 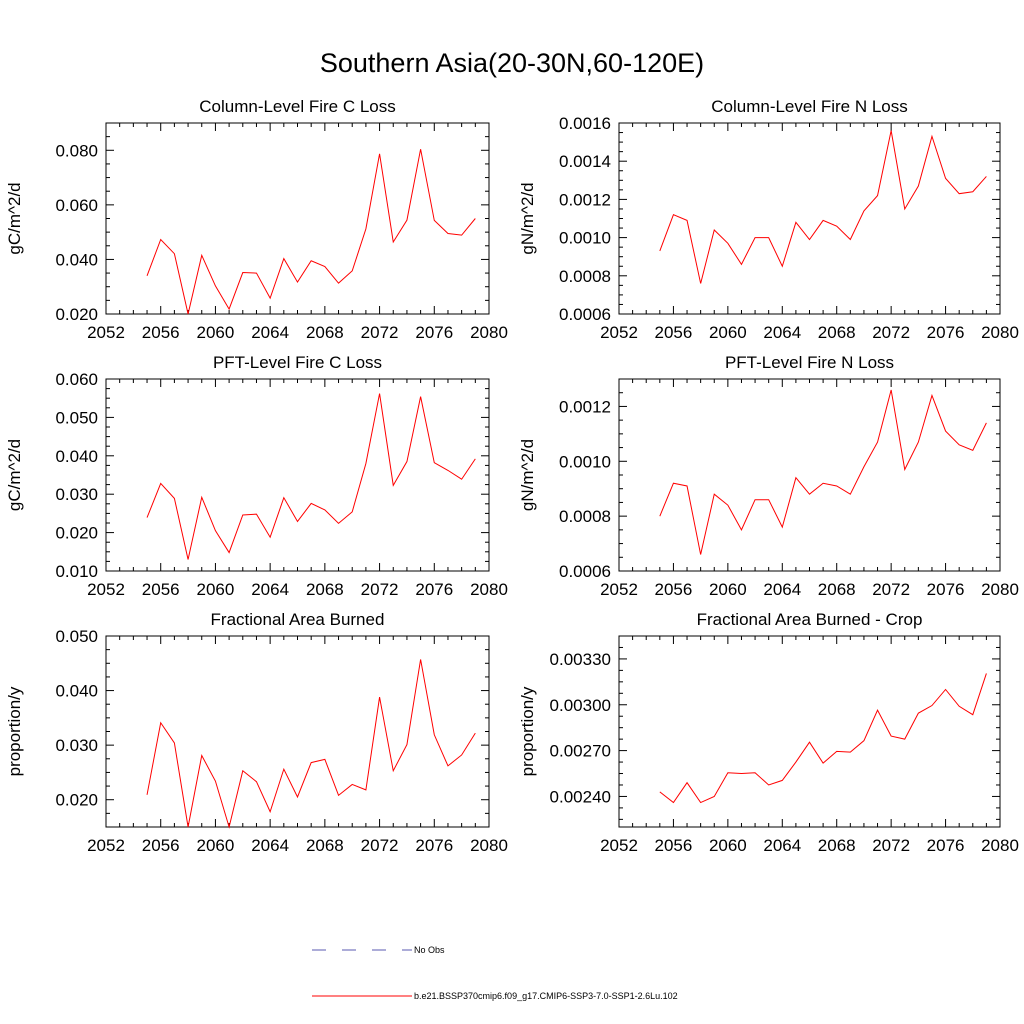 I want to click on chart-title: Fractional Area Burned - Crop, so click(x=810, y=619).